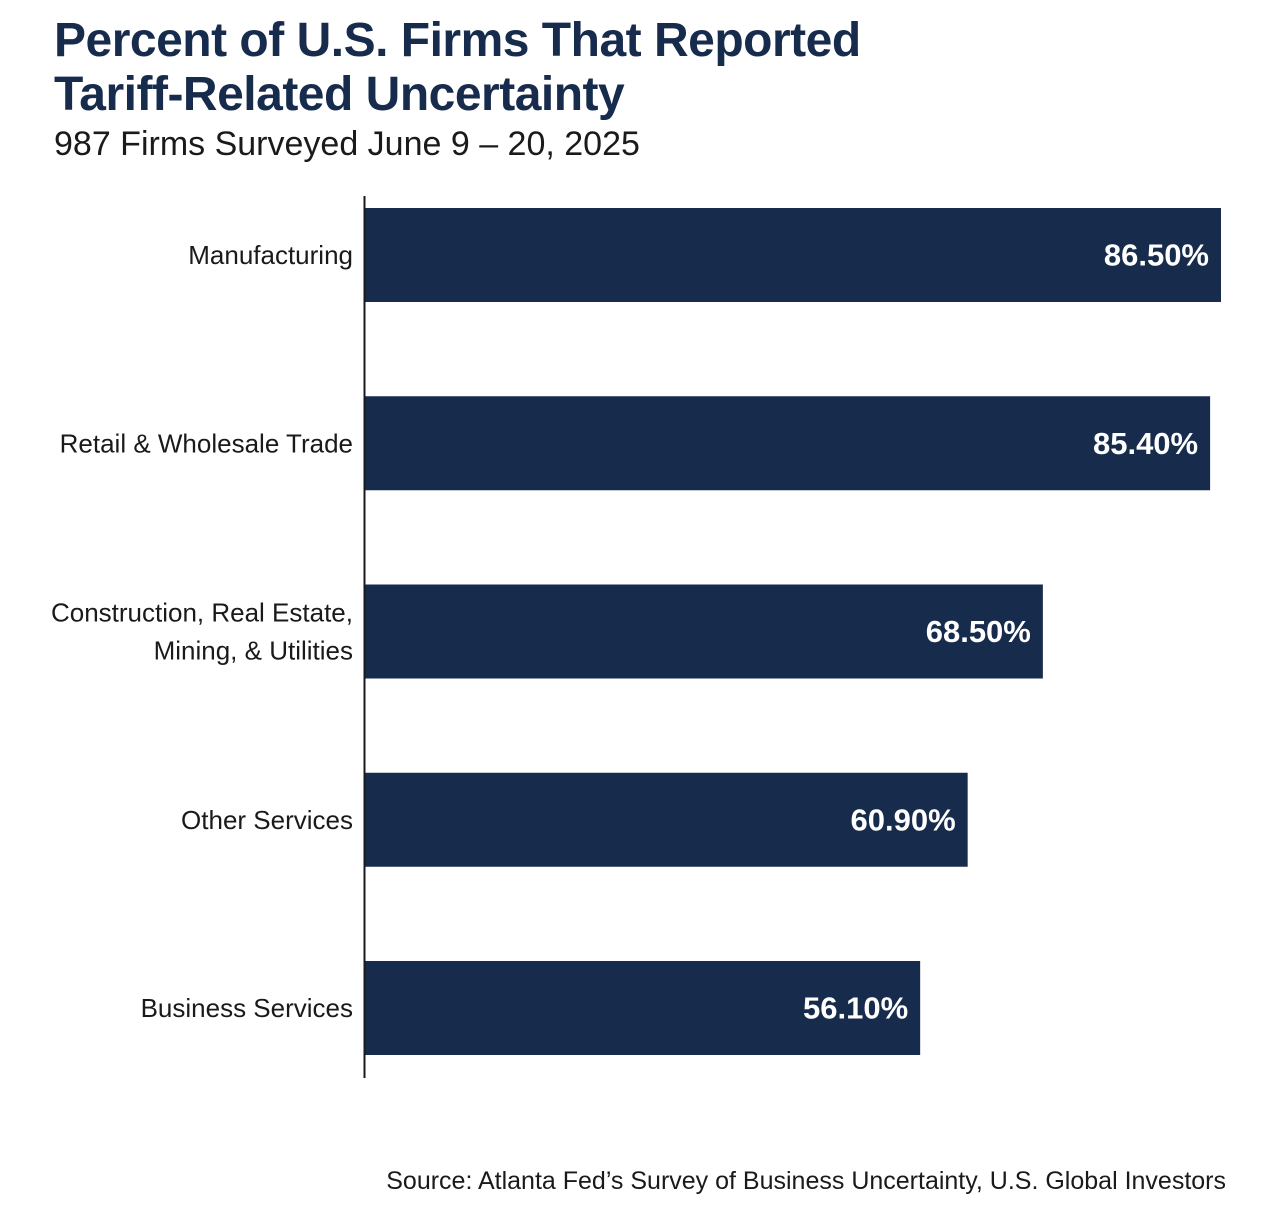  I want to click on category-label-3: Other Services, so click(267, 820).